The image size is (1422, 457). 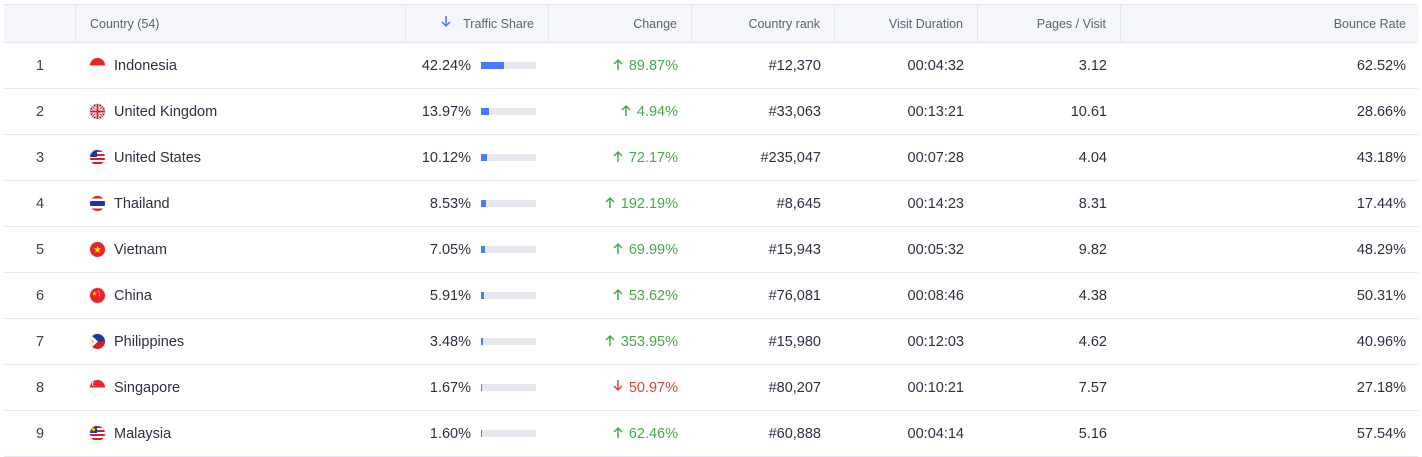 What do you see at coordinates (450, 203) in the screenshot?
I see `traffic-share-value: 8.53%` at bounding box center [450, 203].